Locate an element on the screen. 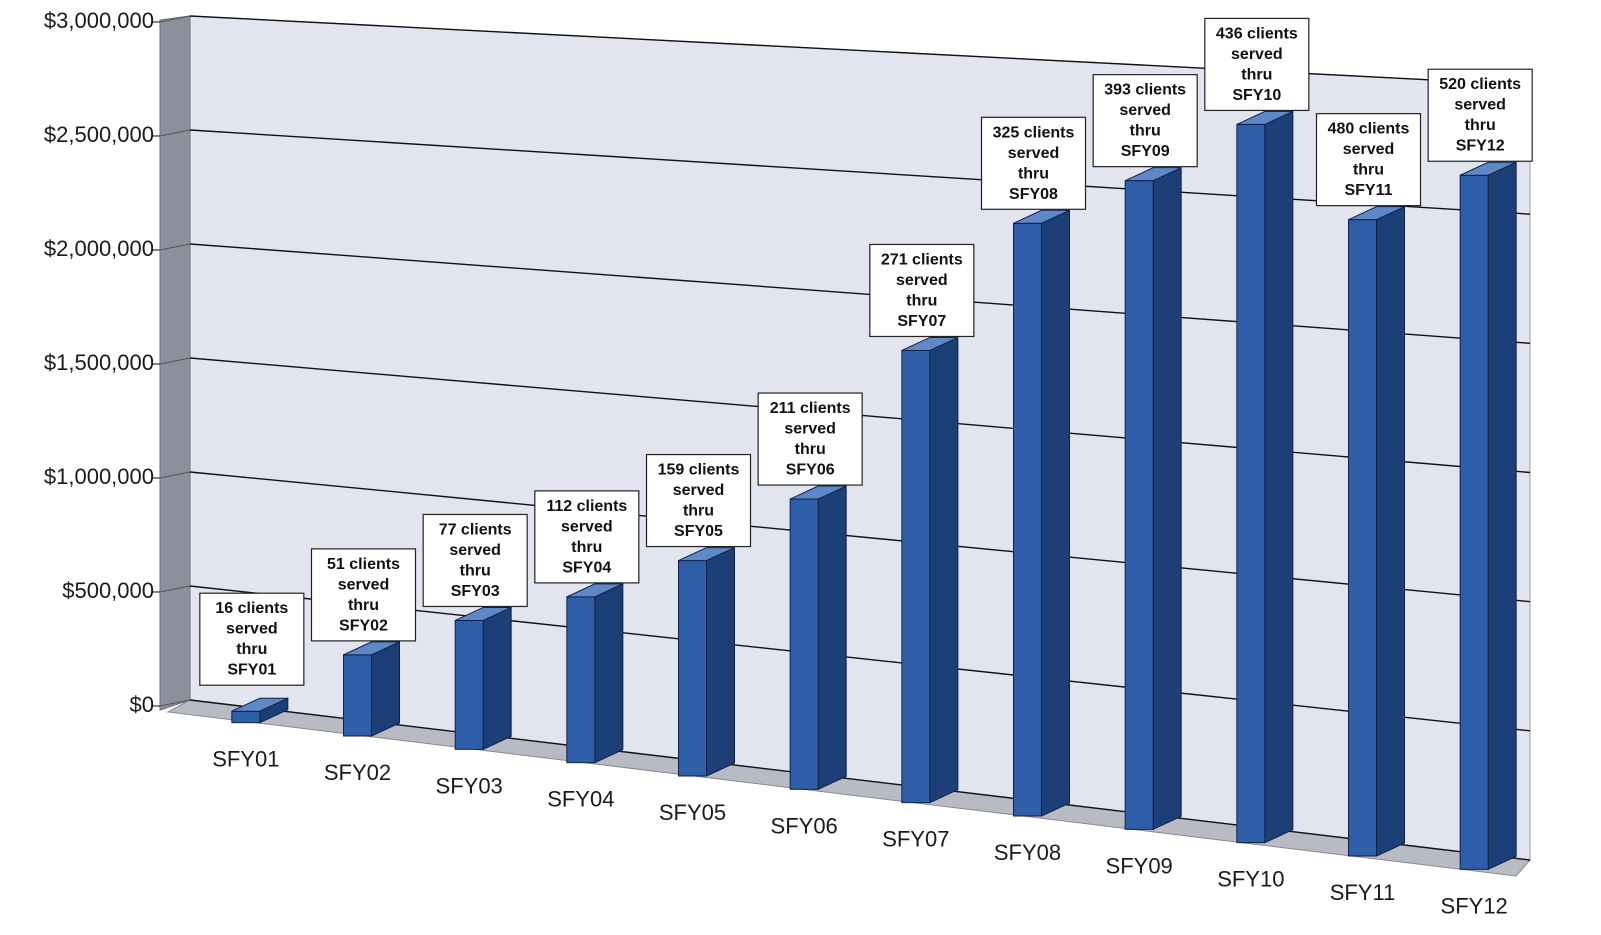 This screenshot has width=1601, height=935. annotation-text: SFY10 is located at coordinates (1256, 95).